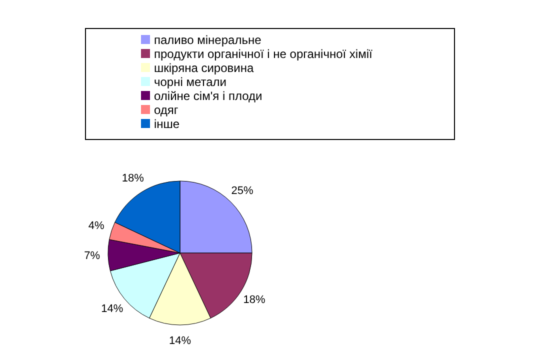 The width and height of the screenshot is (560, 361). What do you see at coordinates (242, 190) in the screenshot?
I see `data-label: 25%` at bounding box center [242, 190].